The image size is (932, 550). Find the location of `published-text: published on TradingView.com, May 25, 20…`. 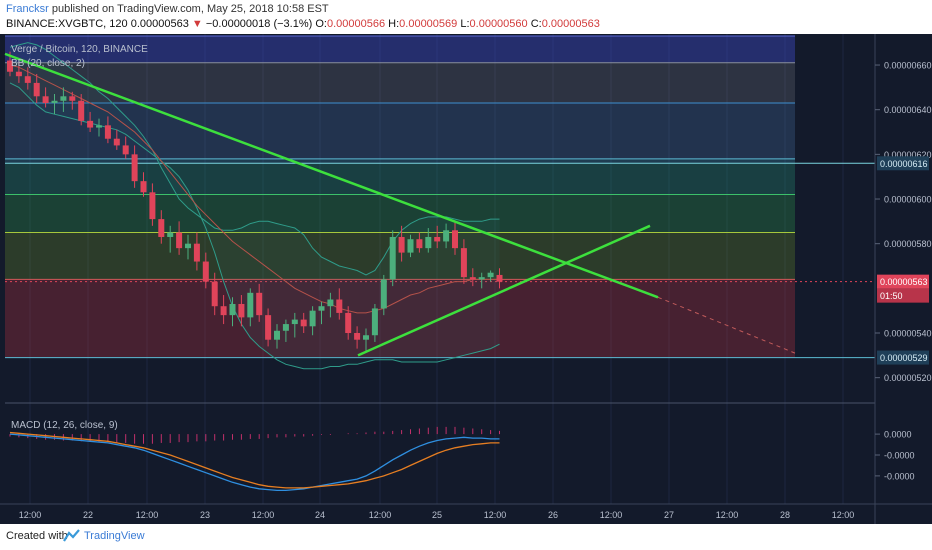

published-text: published on TradingView.com, May 25, 20… is located at coordinates (190, 9).